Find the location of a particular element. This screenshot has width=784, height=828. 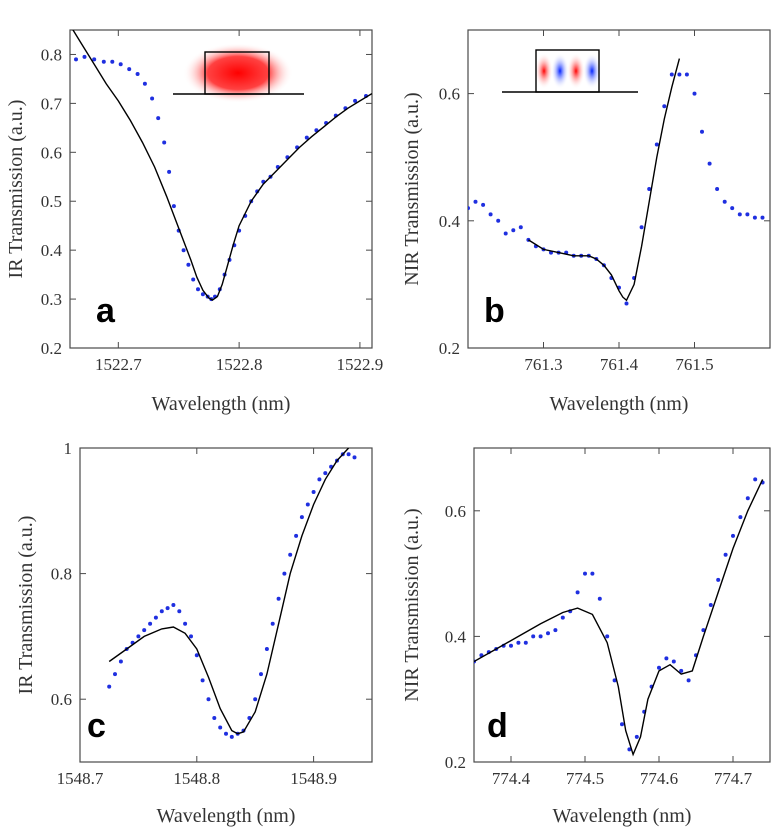

x-tick-label: 1522.7 is located at coordinates (118, 364).